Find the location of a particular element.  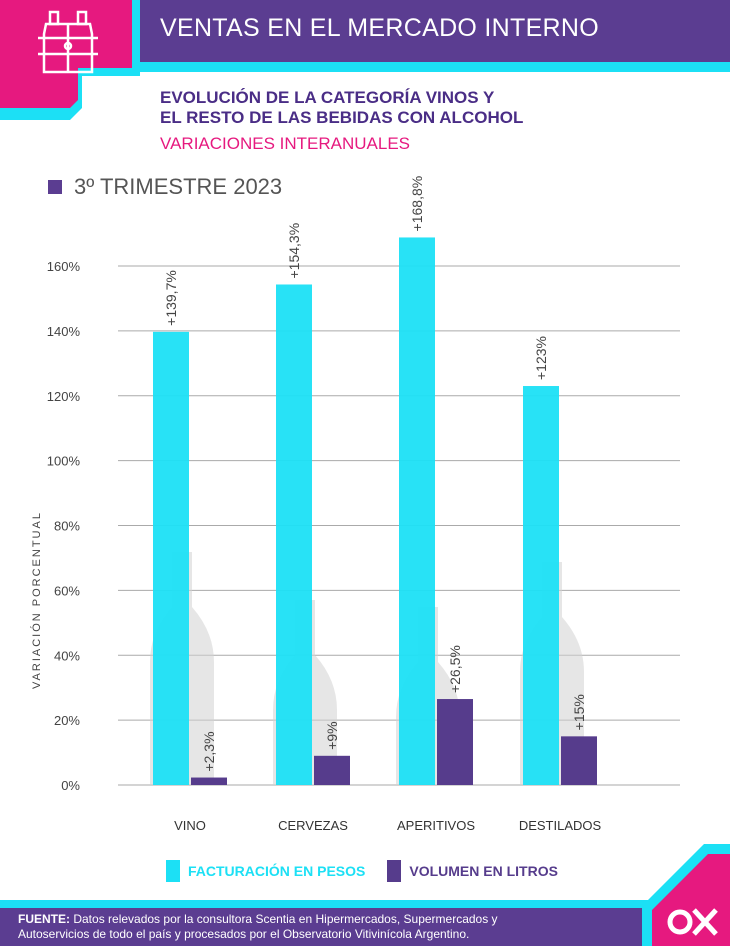

legend-item-facturacion: FACTURACIÓN EN PESOS is located at coordinates (265, 871).